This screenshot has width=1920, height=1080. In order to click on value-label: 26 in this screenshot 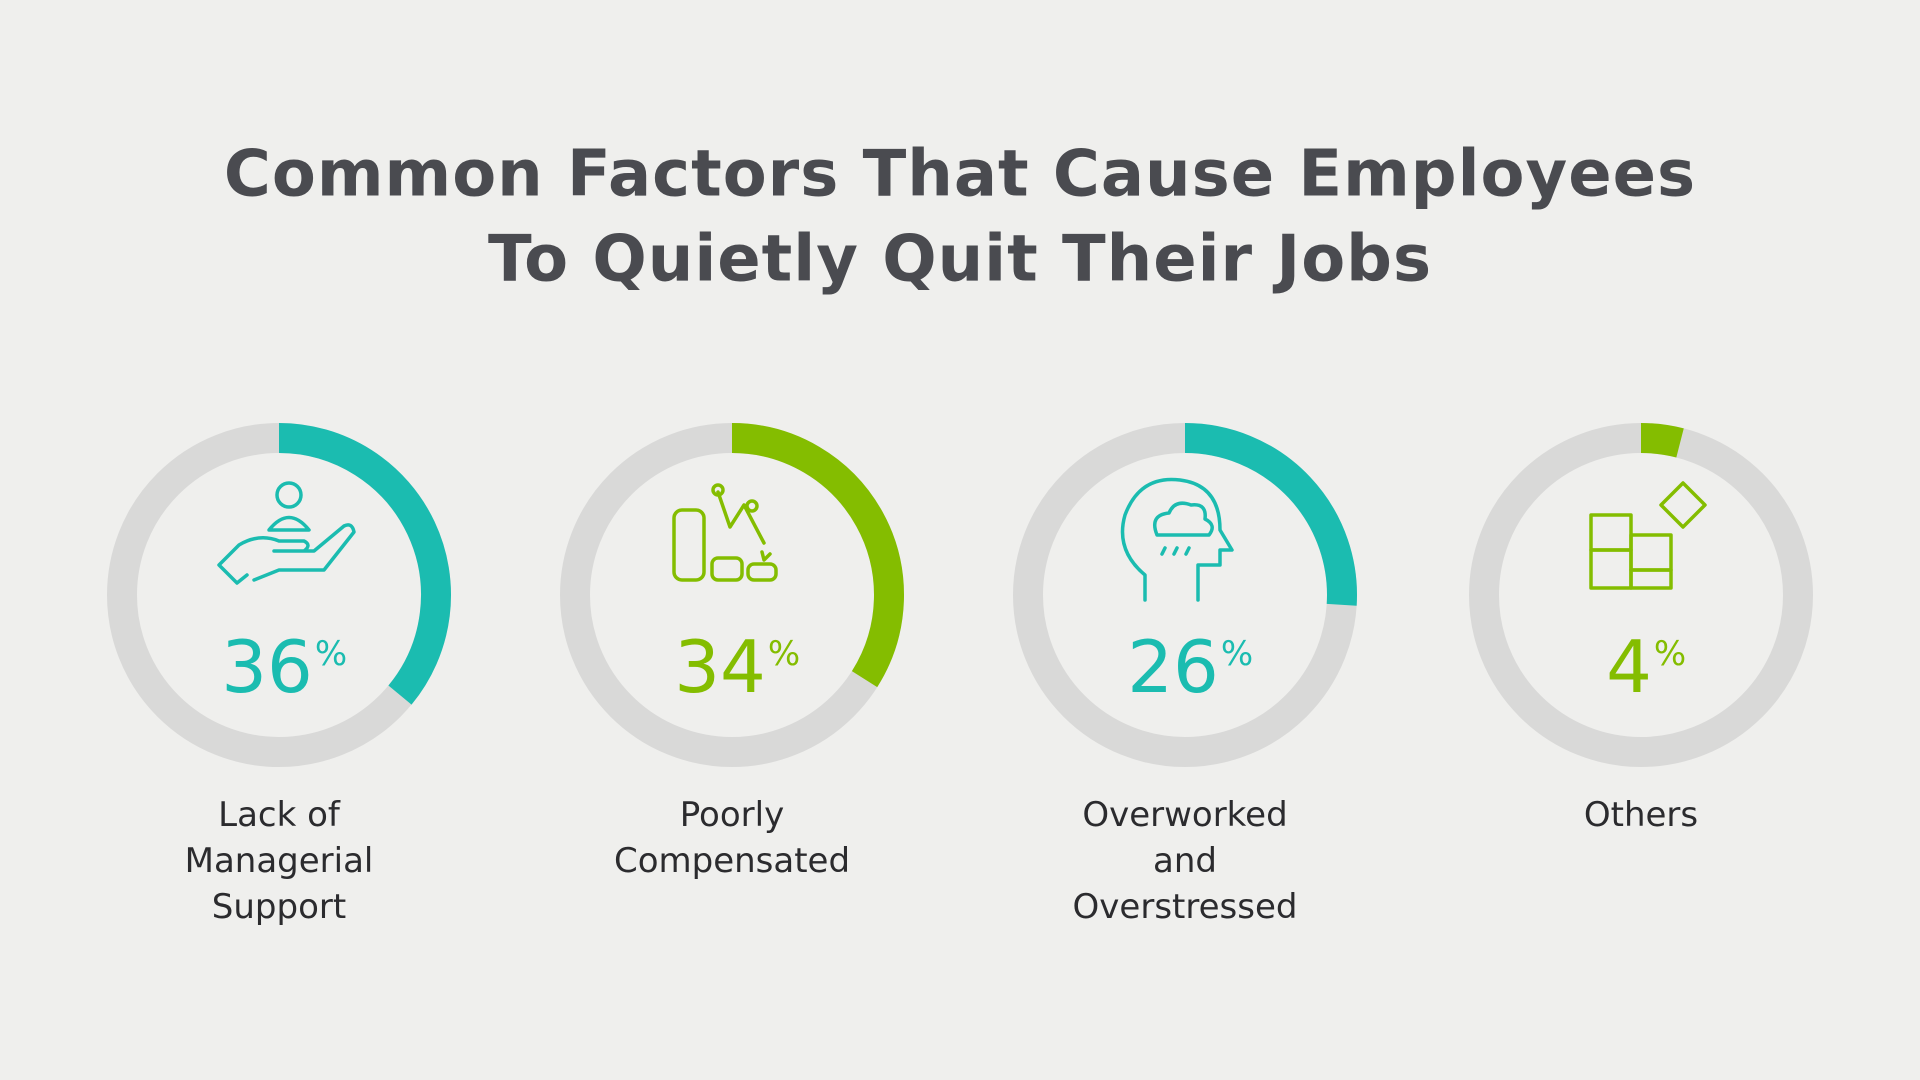, I will do `click(1173, 667)`.